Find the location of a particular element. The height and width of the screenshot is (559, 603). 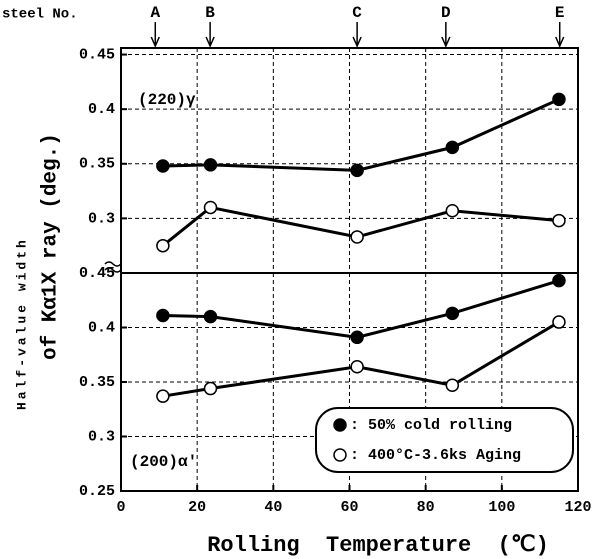

x-tick-label: 40 is located at coordinates (273, 507).